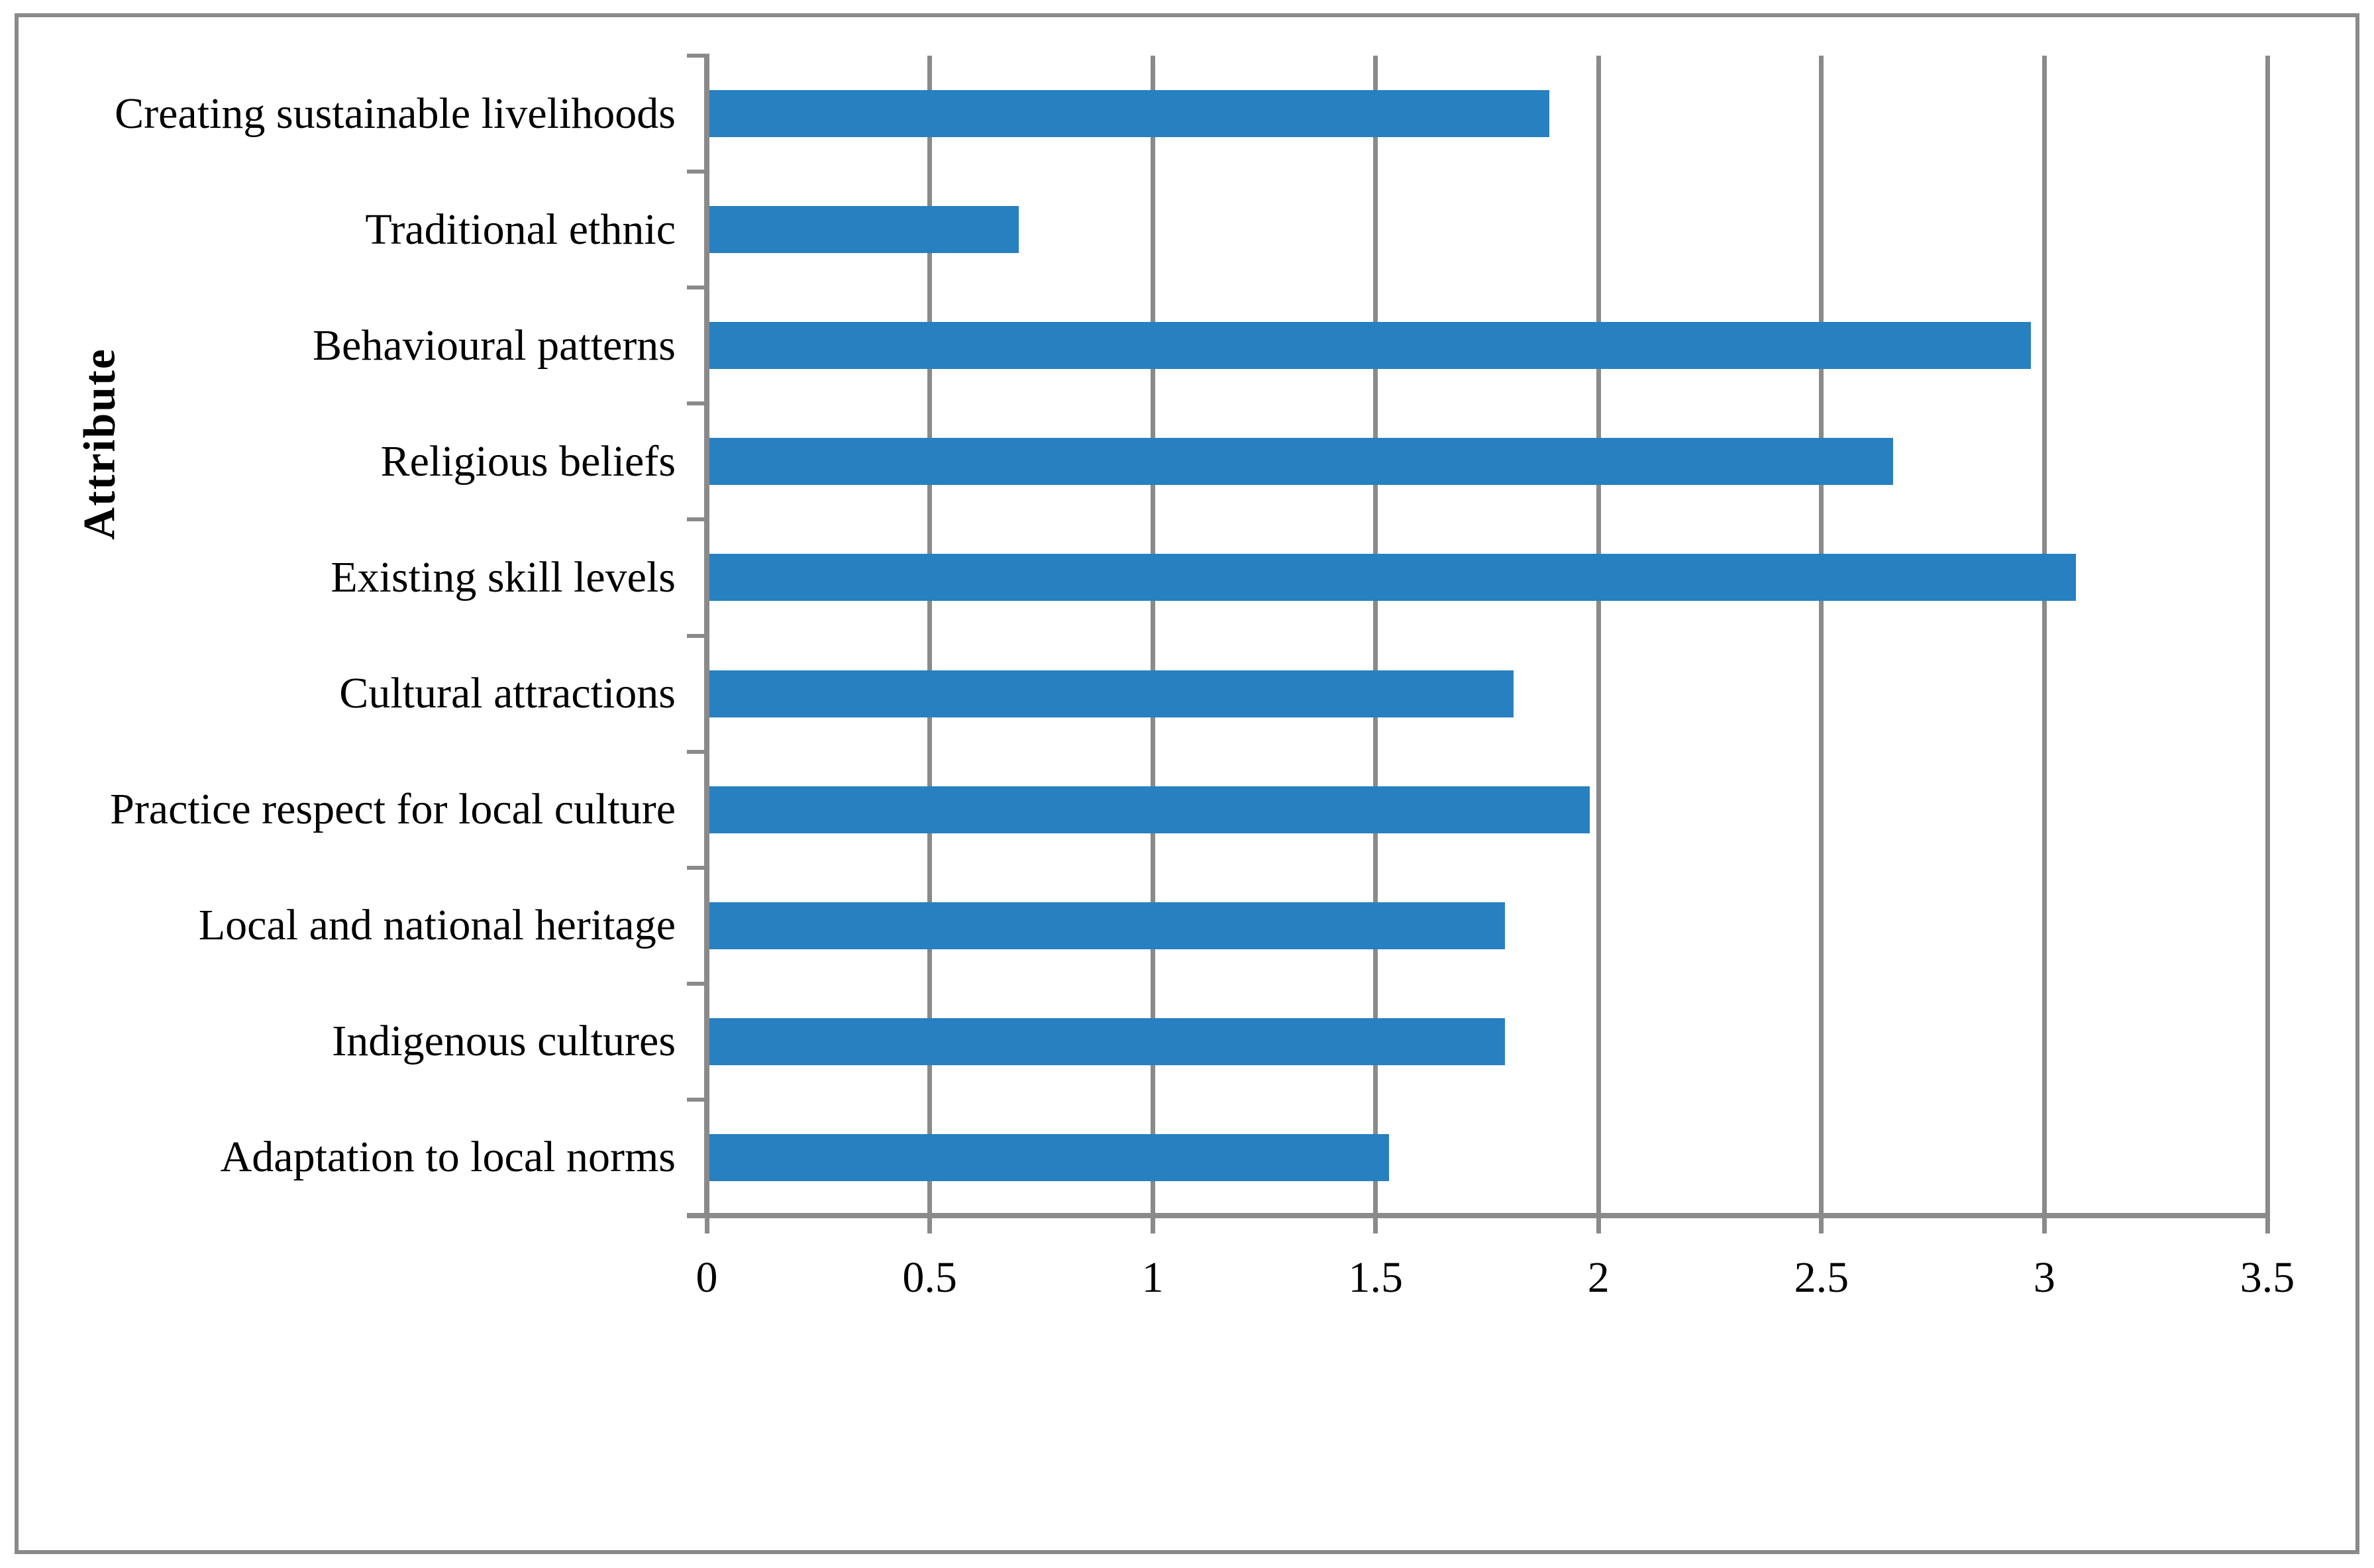  What do you see at coordinates (1375, 1277) in the screenshot?
I see `x-tick-label: 1.5` at bounding box center [1375, 1277].